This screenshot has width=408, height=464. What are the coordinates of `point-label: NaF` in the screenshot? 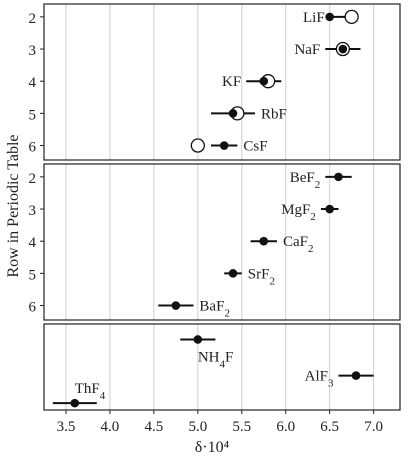 It's located at (307, 50).